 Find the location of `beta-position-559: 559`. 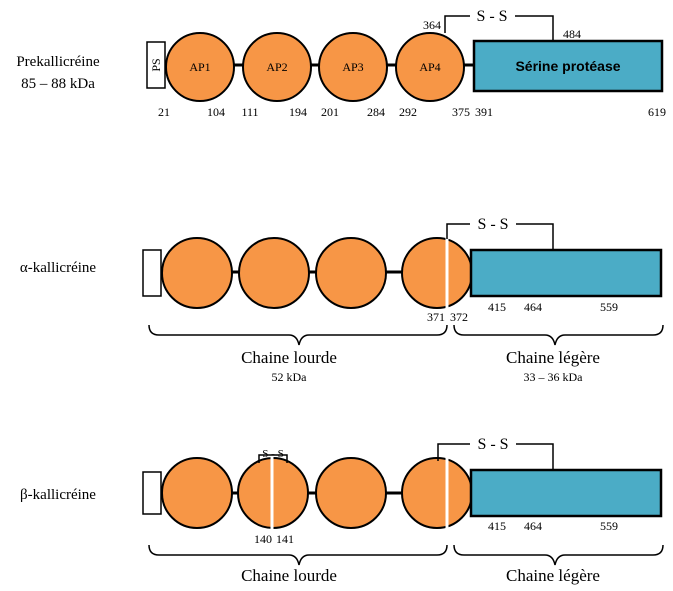

beta-position-559: 559 is located at coordinates (609, 526).